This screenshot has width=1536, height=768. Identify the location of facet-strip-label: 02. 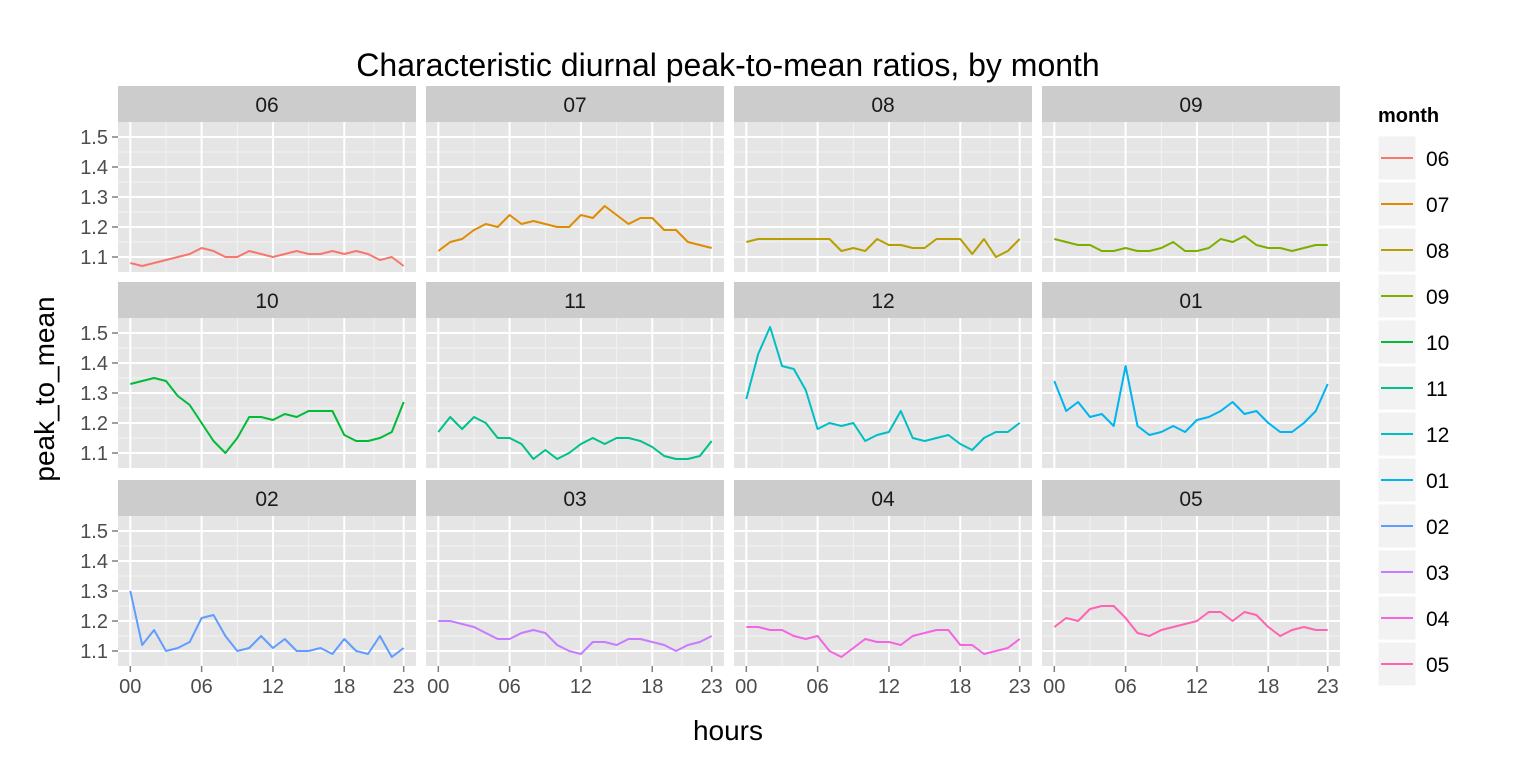
(266, 499).